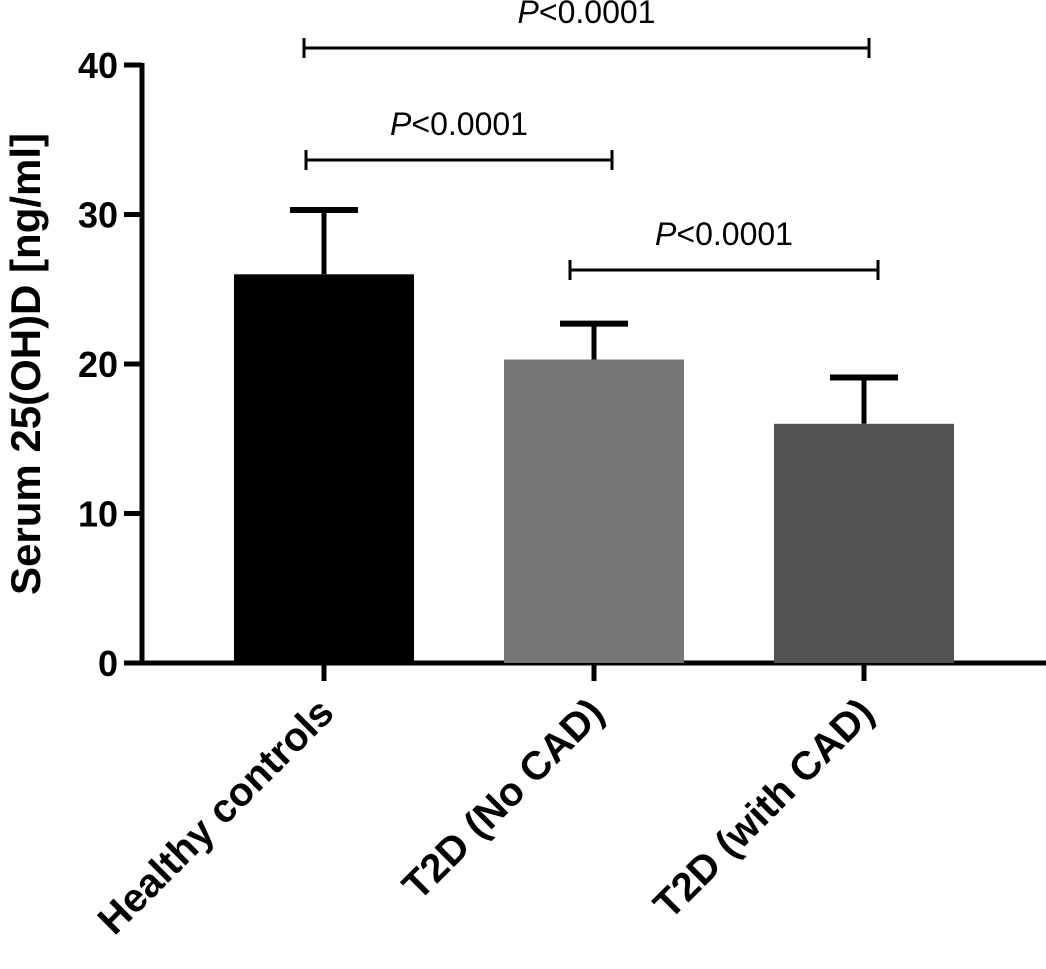  What do you see at coordinates (98, 514) in the screenshot?
I see `y-tick-label: 10` at bounding box center [98, 514].